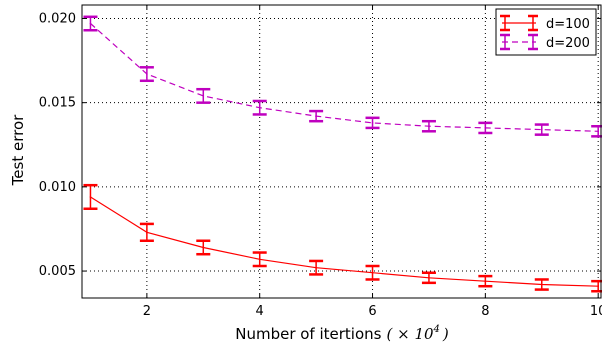 Image resolution: width=602 pixels, height=348 pixels. I want to click on x-tick-label: 10, so click(596, 311).